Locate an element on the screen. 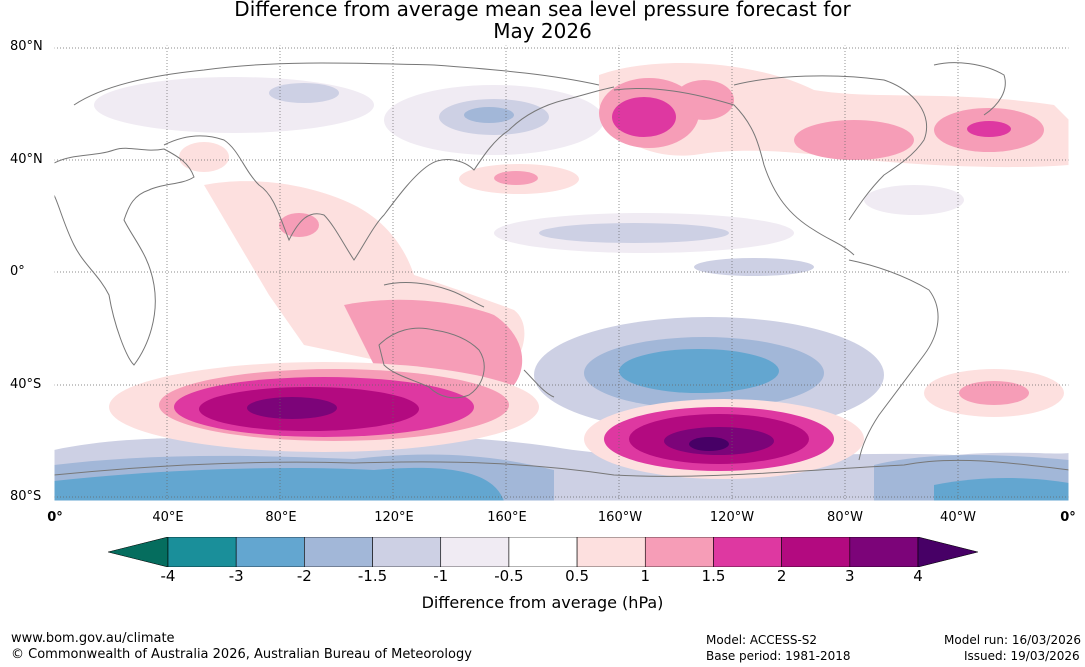 The image size is (1085, 667). lat-label-40n: 40°N is located at coordinates (26, 159).